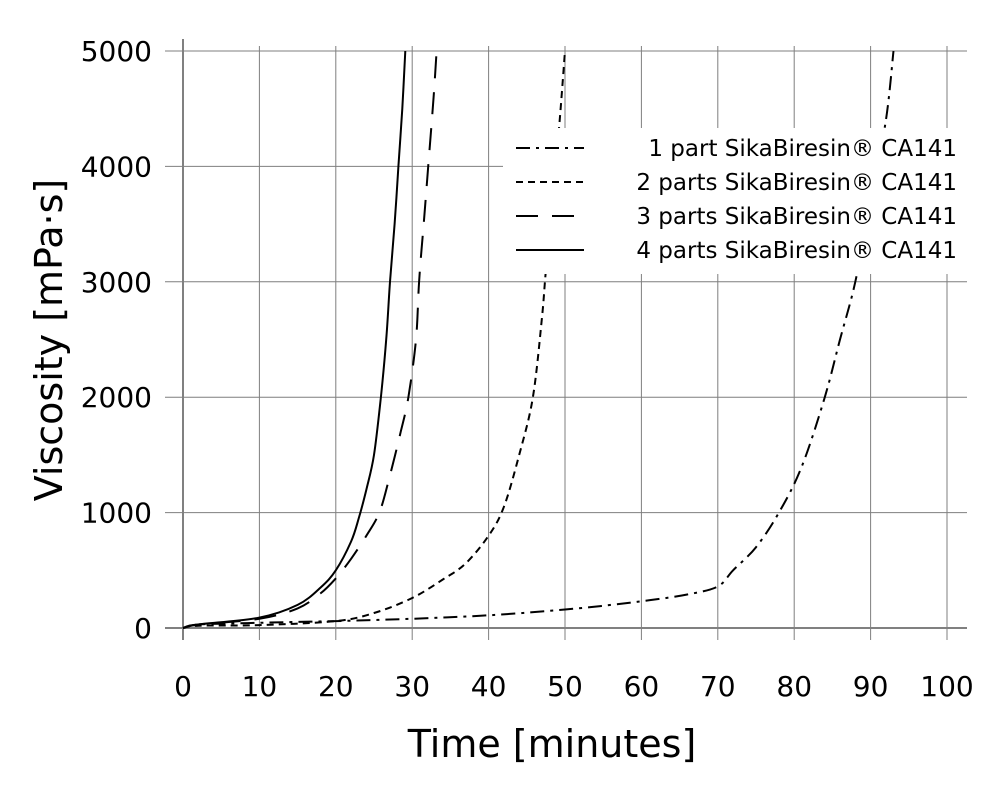  What do you see at coordinates (336, 686) in the screenshot?
I see `x-tick-label: 20` at bounding box center [336, 686].